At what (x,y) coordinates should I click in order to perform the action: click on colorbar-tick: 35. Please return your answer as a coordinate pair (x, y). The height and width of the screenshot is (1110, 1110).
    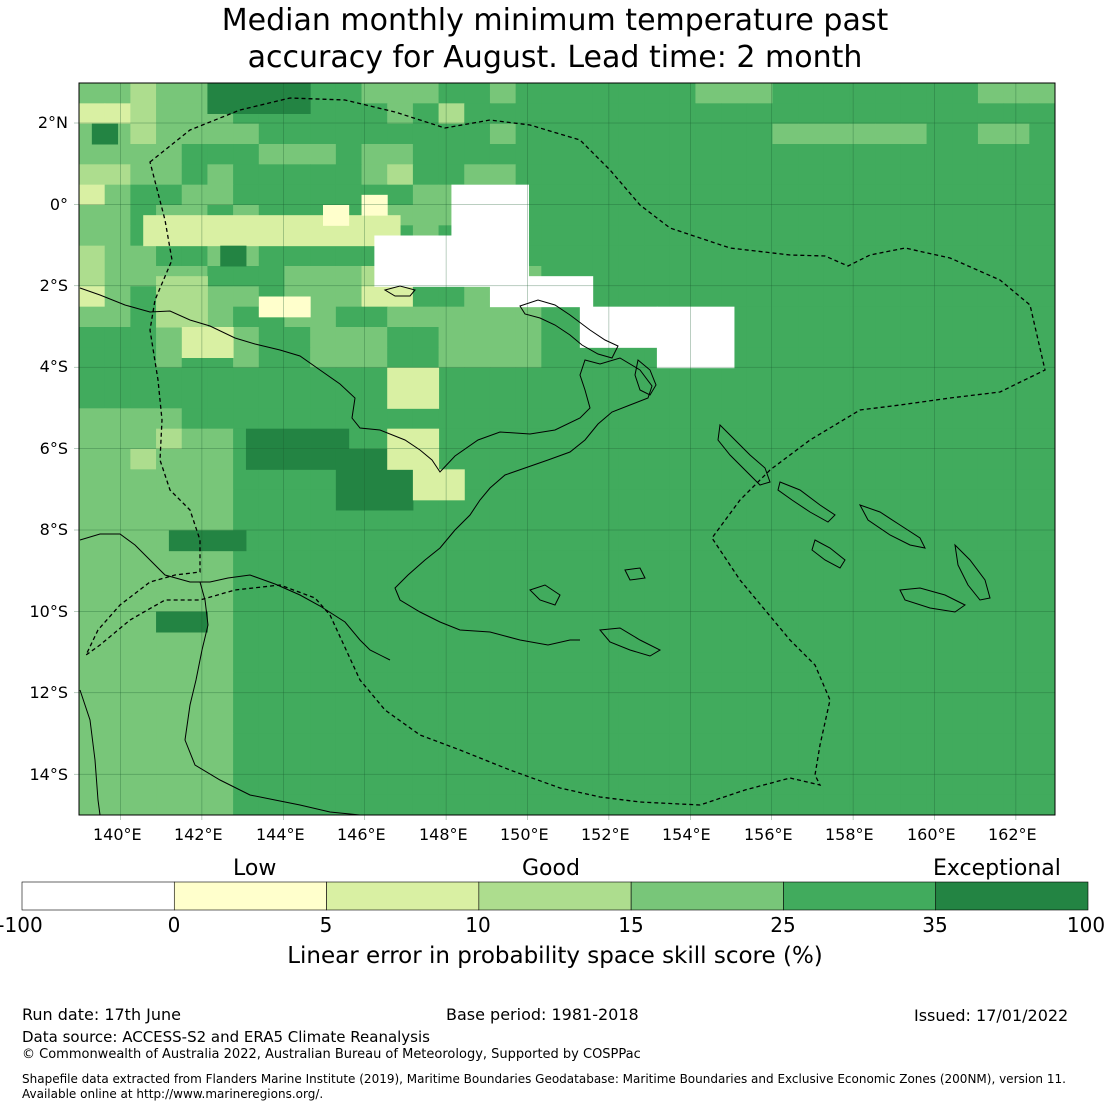
    Looking at the image, I should click on (935, 925).